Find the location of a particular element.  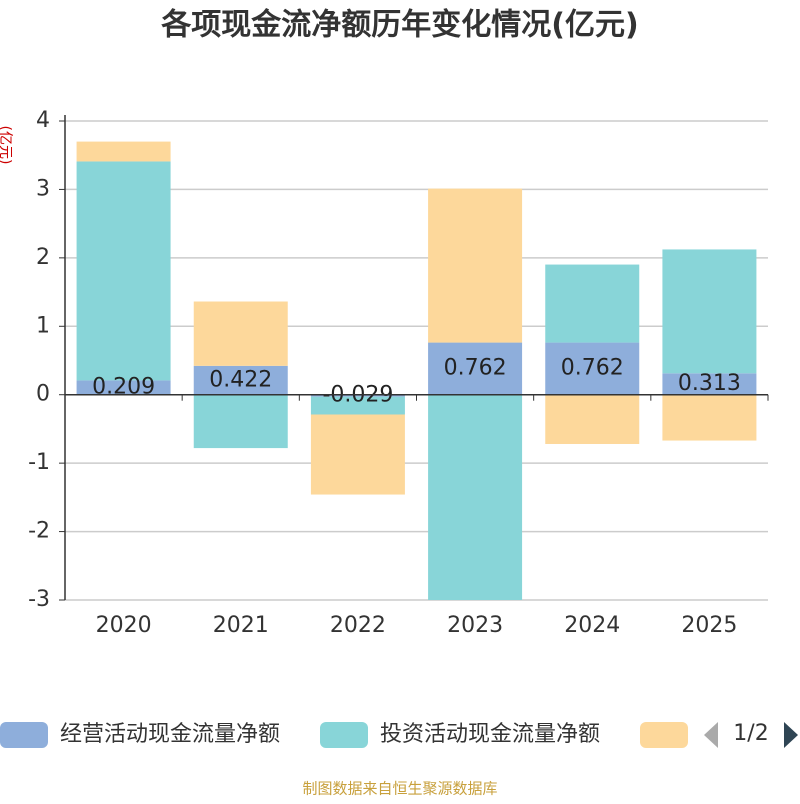

data-label: 0.209 is located at coordinates (123, 387).